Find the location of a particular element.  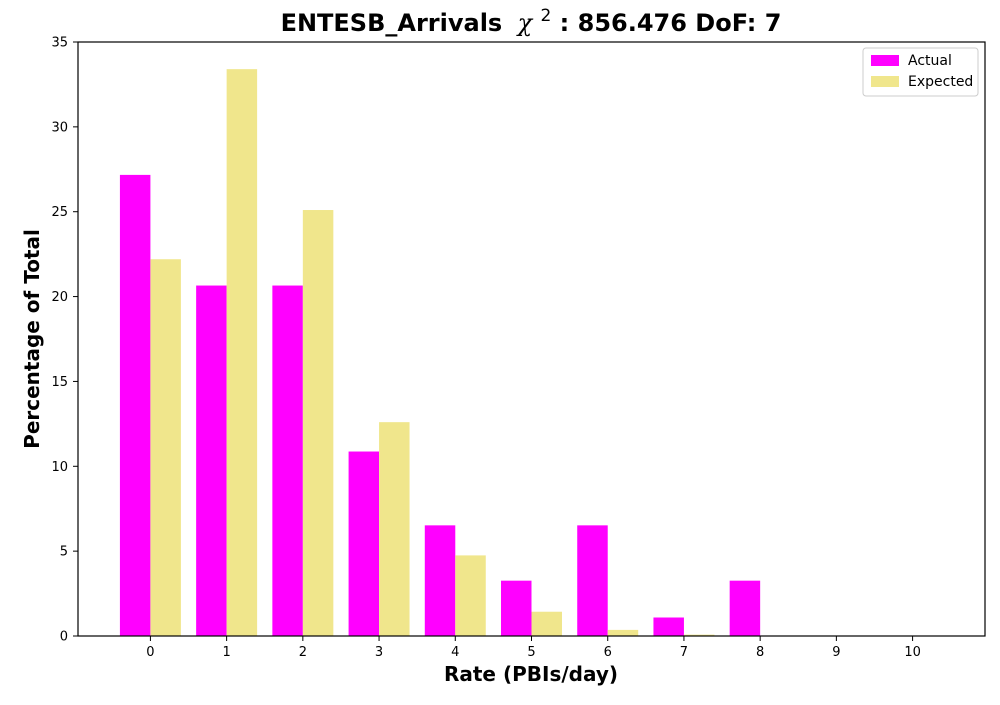

chart-title-exponent: 2 is located at coordinates (545, 16).